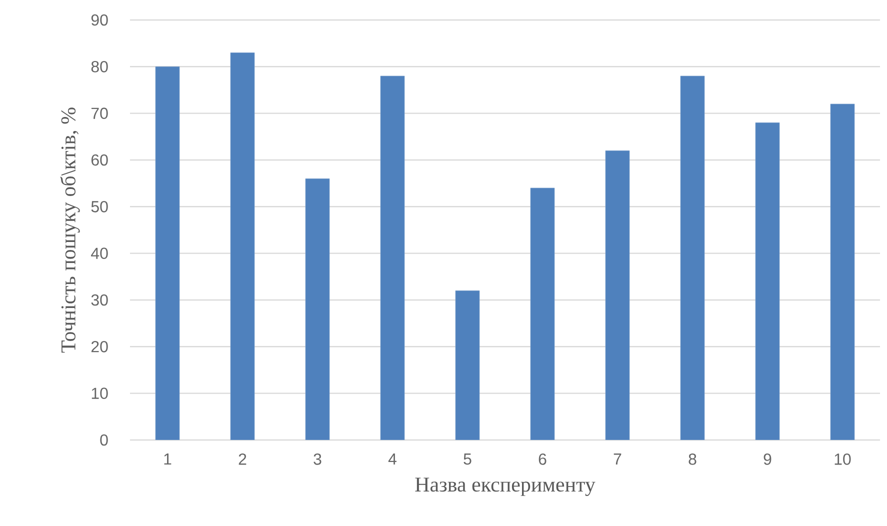  I want to click on x-tick-label: 3, so click(318, 459).